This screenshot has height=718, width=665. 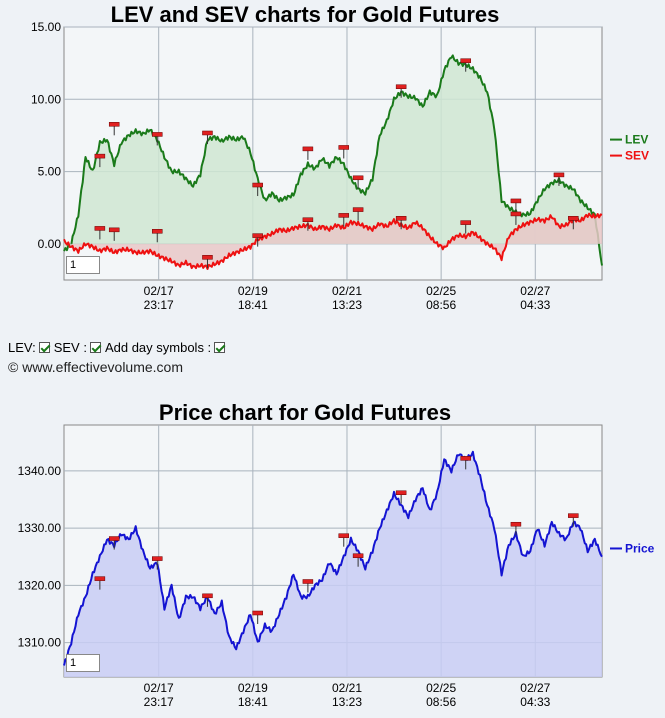 What do you see at coordinates (40, 585) in the screenshot?
I see `y-tick-label: 1320.00` at bounding box center [40, 585].